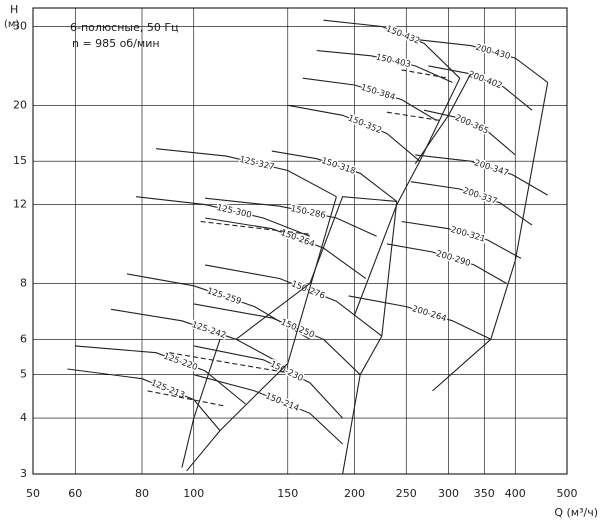  I want to click on curve-label: 150-432, so click(402, 35).